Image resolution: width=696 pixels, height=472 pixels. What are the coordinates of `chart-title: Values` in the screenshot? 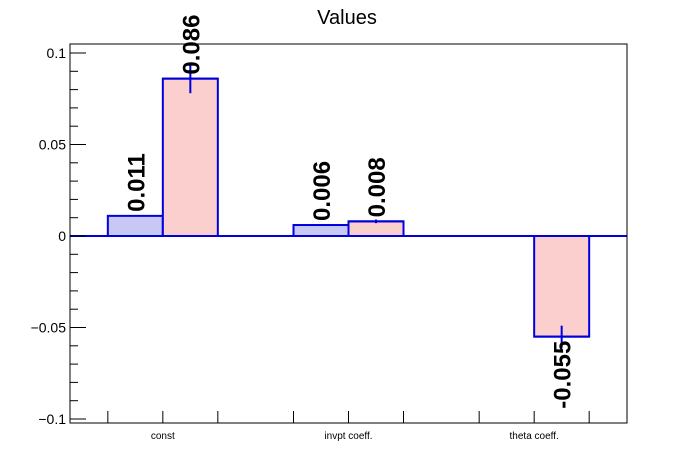 It's located at (347, 18).